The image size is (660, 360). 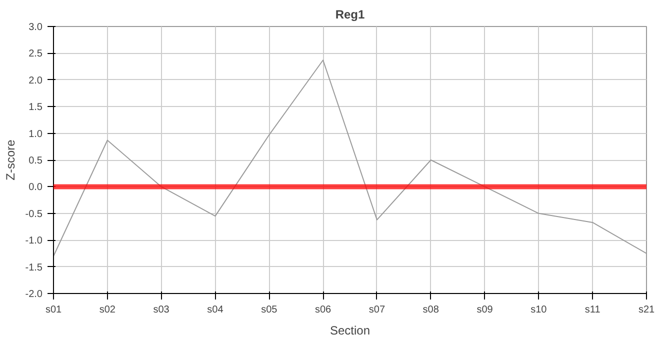 What do you see at coordinates (215, 310) in the screenshot?
I see `x-tick-label: s04` at bounding box center [215, 310].